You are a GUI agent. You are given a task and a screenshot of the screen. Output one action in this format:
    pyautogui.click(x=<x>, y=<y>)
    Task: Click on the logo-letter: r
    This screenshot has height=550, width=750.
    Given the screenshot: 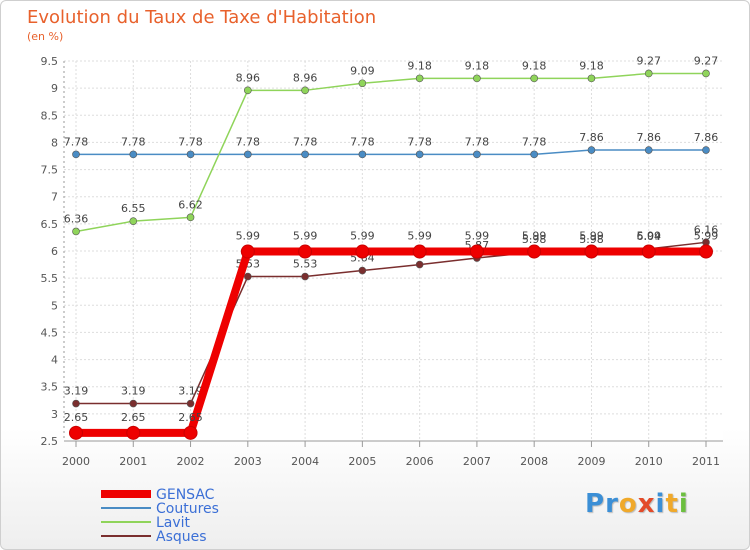 What is the action you would take?
    pyautogui.click(x=612, y=504)
    